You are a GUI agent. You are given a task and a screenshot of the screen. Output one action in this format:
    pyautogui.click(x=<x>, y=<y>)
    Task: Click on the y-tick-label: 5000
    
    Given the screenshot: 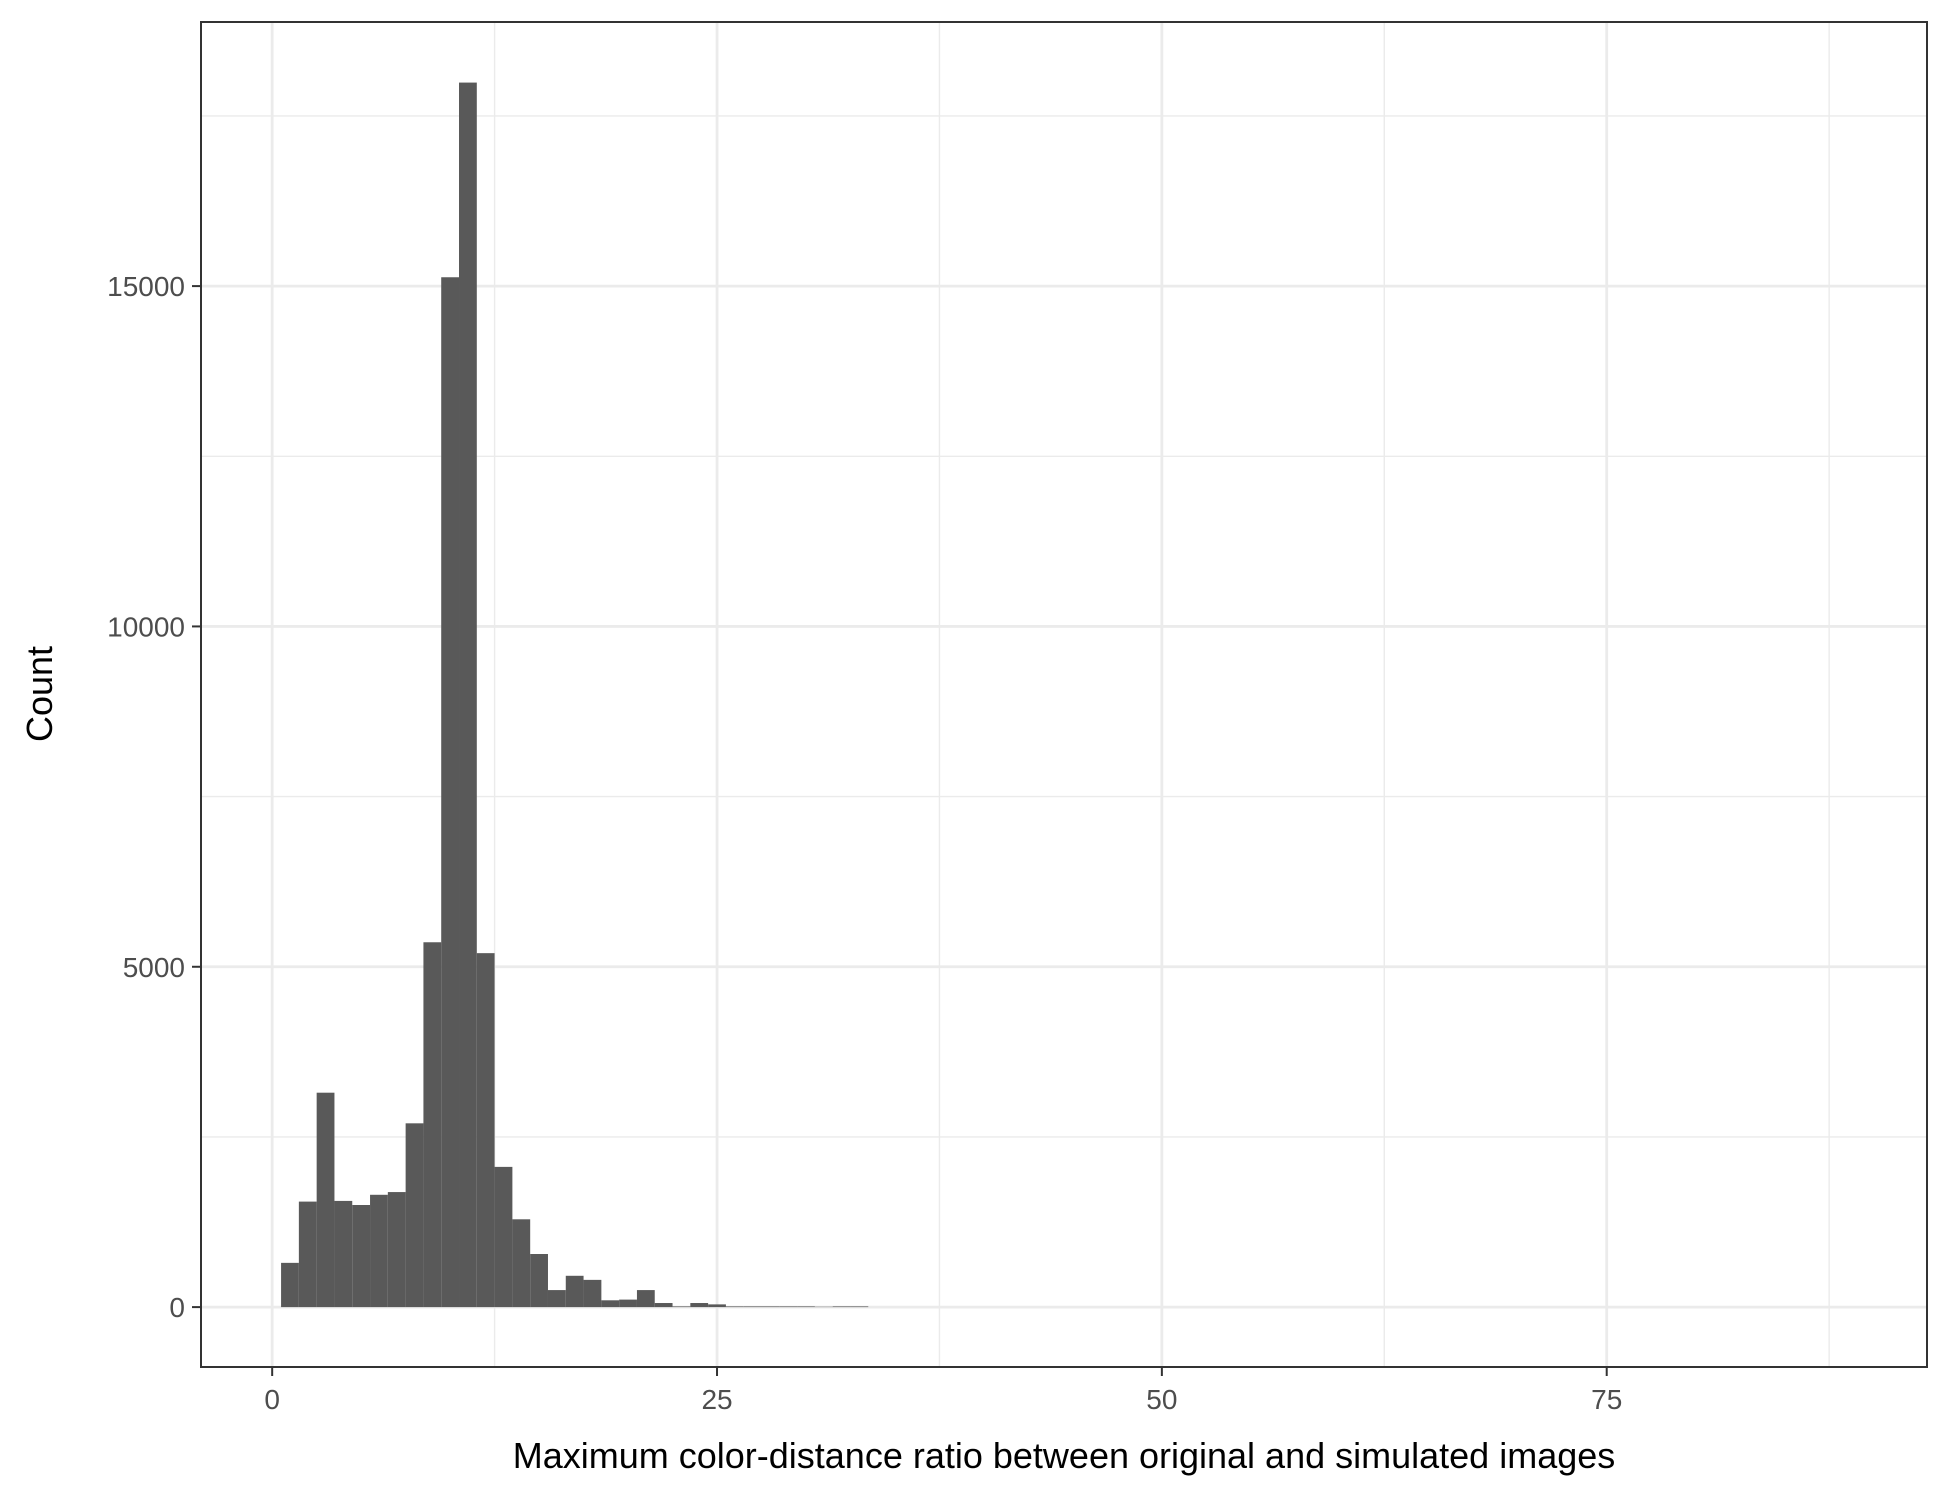 What is the action you would take?
    pyautogui.click(x=154, y=967)
    